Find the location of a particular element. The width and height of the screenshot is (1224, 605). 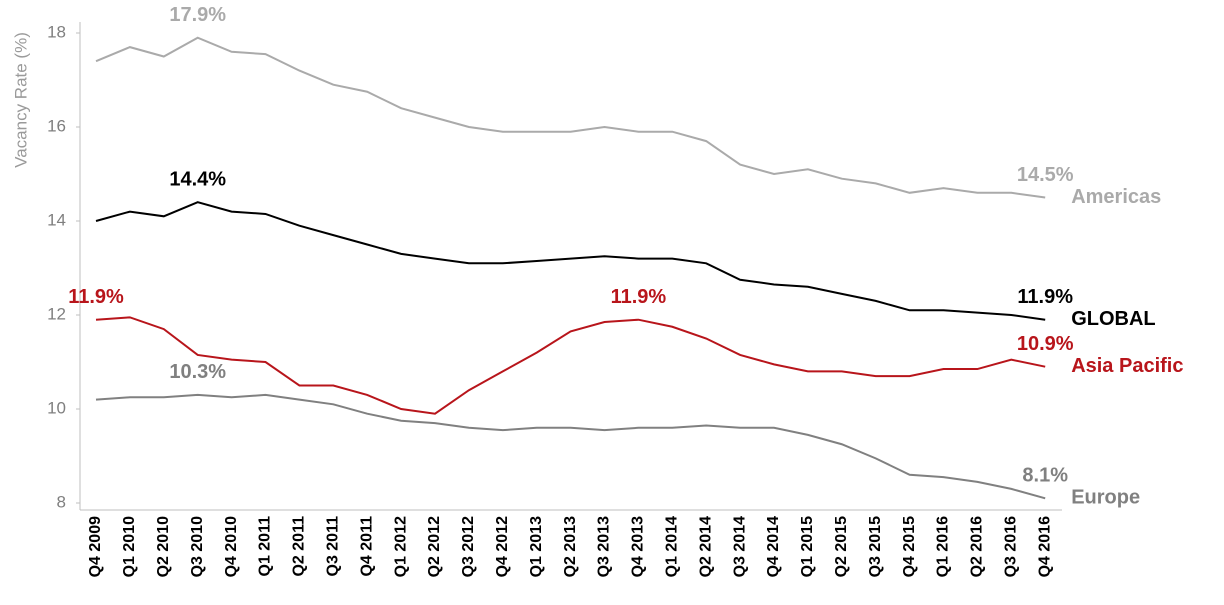

x-tick-label: Q2 2011 is located at coordinates (299, 546).